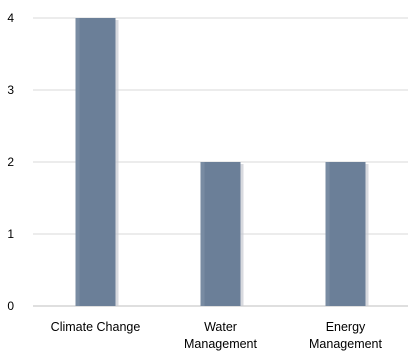 This screenshot has width=415, height=356. I want to click on y-tick-label: 2, so click(10, 162).